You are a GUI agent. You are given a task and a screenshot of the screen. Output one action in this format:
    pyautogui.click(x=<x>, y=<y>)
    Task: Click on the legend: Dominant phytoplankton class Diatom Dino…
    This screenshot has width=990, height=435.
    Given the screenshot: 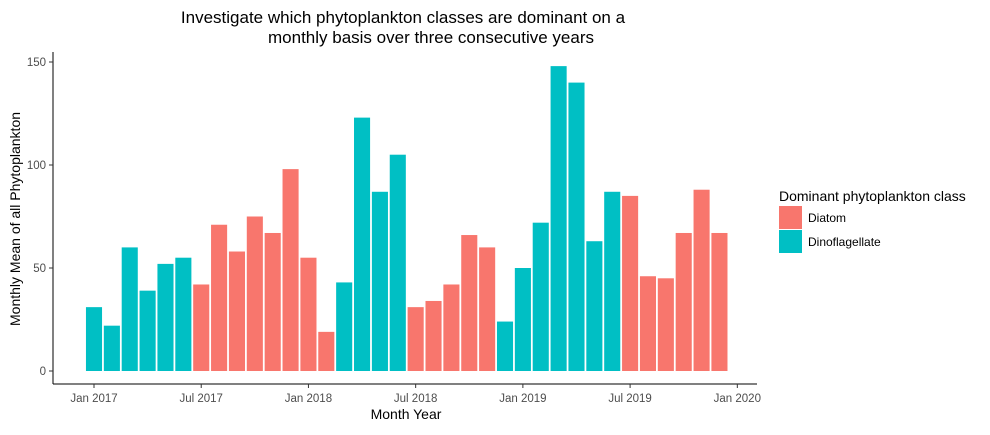 What is the action you would take?
    pyautogui.click(x=872, y=220)
    